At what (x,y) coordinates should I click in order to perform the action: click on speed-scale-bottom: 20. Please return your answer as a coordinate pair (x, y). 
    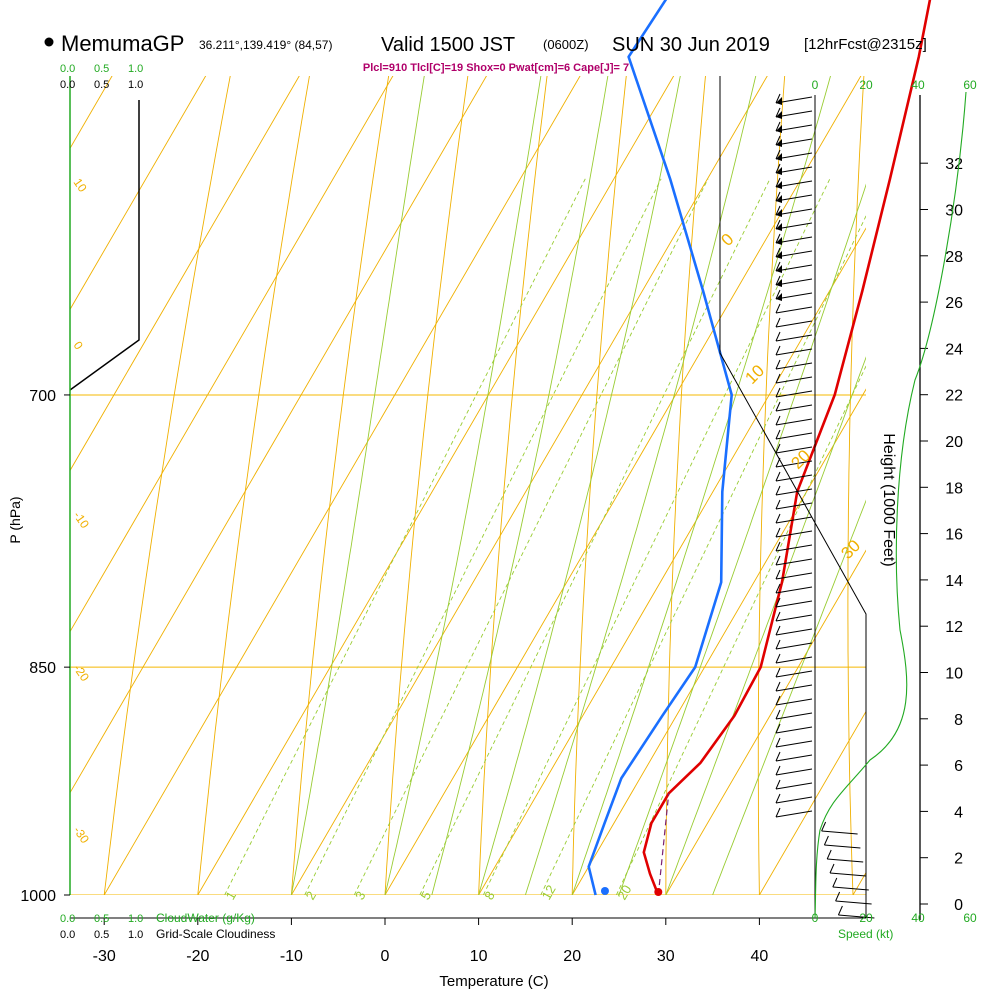
    Looking at the image, I should click on (866, 918).